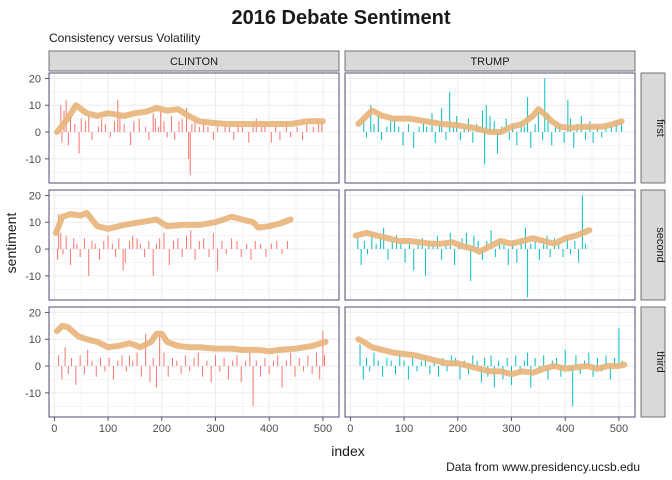 Image resolution: width=672 pixels, height=480 pixels. I want to click on x-axis-title: index, so click(347, 451).